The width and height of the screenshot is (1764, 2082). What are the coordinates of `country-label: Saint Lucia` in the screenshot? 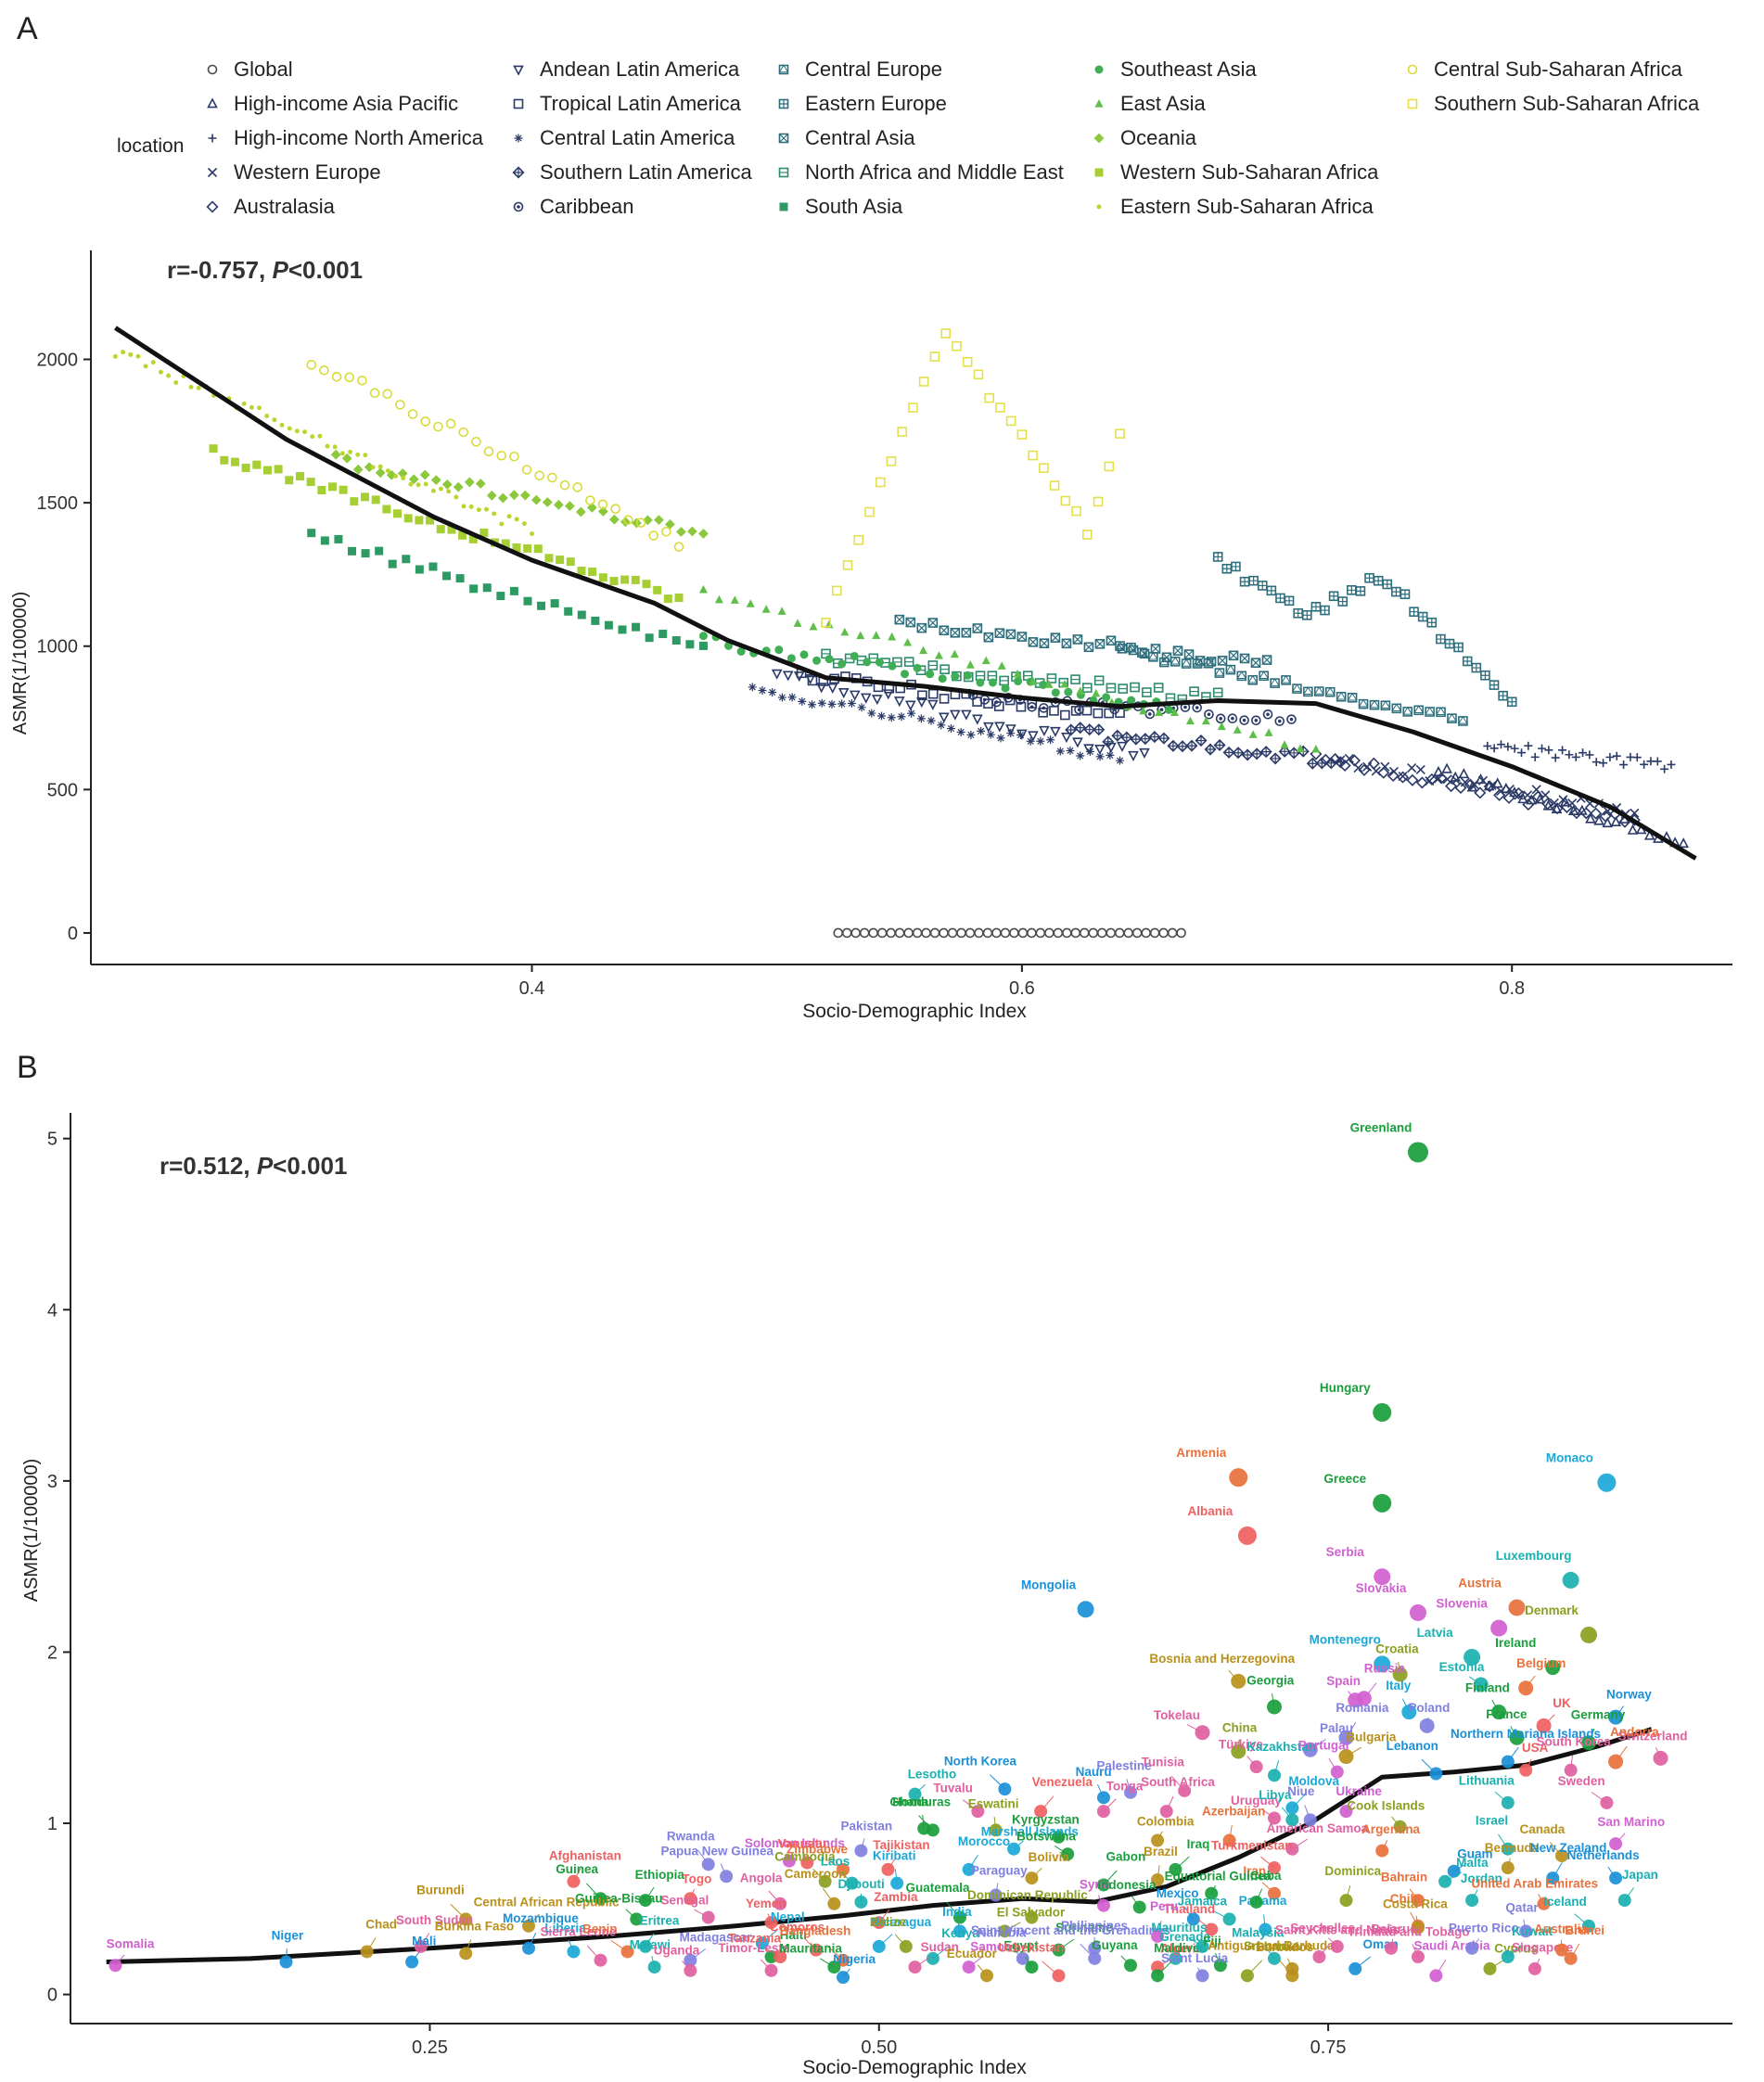 It's located at (1195, 1958).